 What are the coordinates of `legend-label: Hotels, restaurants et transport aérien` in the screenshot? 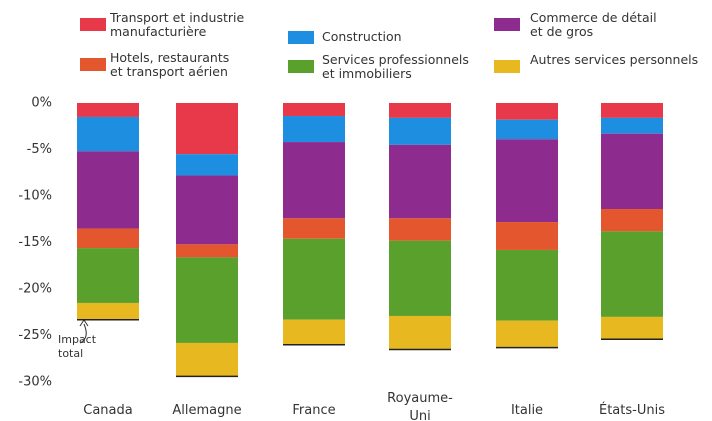 It's located at (169, 64).